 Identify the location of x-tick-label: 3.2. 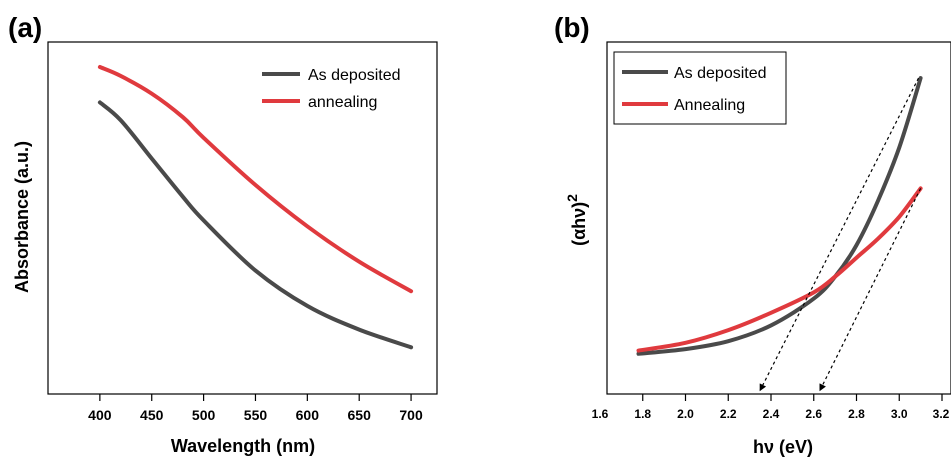
(941, 414).